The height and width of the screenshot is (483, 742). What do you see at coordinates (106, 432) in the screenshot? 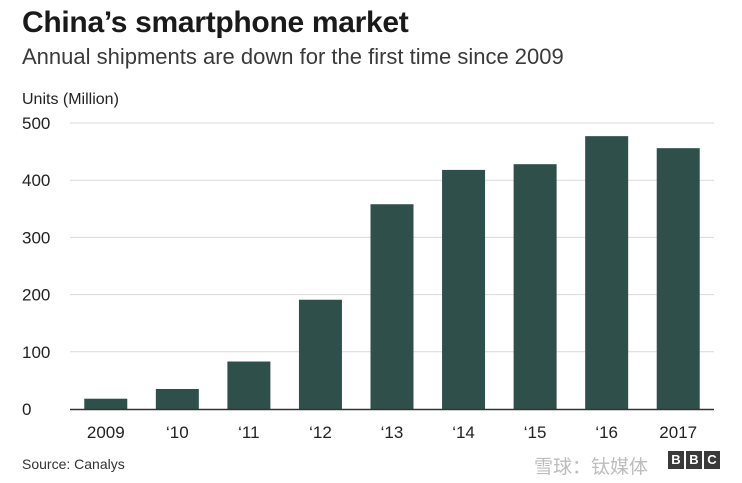
I see `x-tick-label: 2009` at bounding box center [106, 432].